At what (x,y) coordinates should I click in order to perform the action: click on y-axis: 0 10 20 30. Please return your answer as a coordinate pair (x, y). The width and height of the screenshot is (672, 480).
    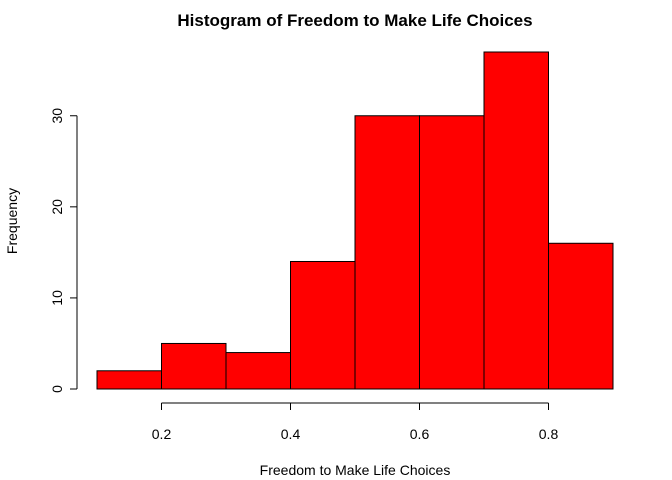
    Looking at the image, I should click on (63, 250).